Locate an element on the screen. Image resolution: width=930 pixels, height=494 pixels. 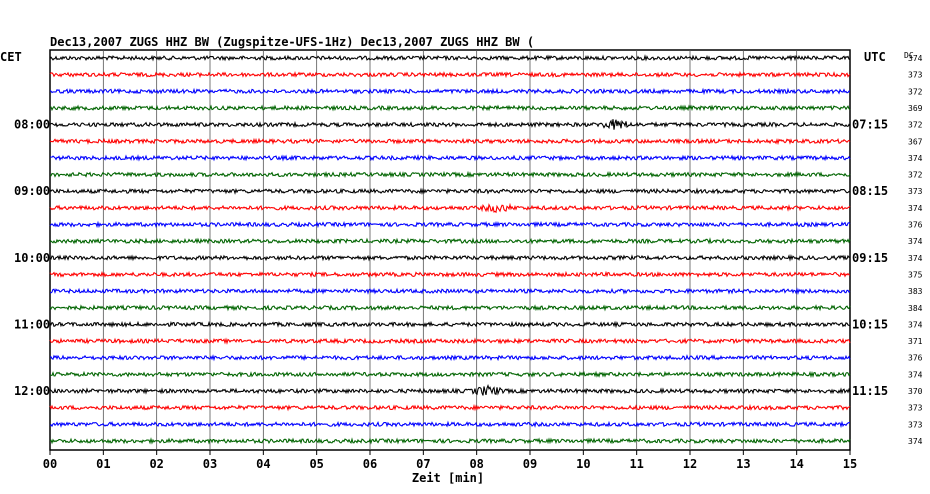
right-hour-labels: 07:15 08:15 09:15 10:15 11:15 is located at coordinates (870, 258).